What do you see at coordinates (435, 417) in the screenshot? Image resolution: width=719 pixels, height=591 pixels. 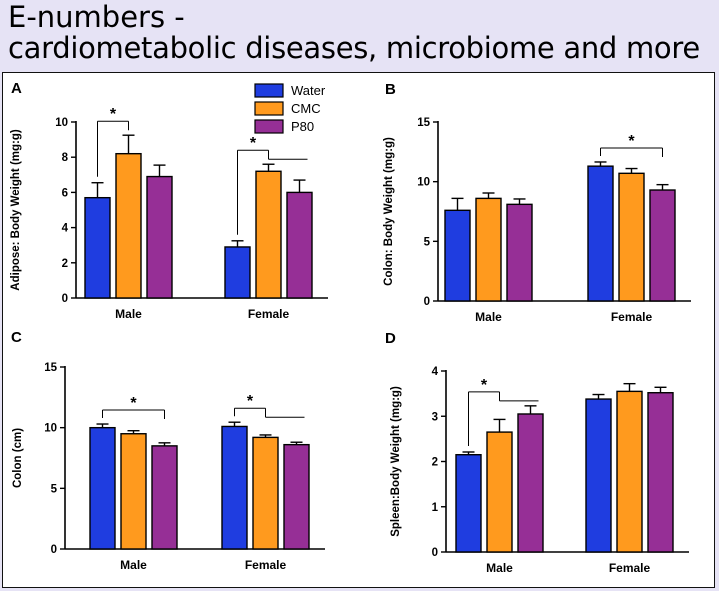 I see `y-tick-label-d: 3` at bounding box center [435, 417].